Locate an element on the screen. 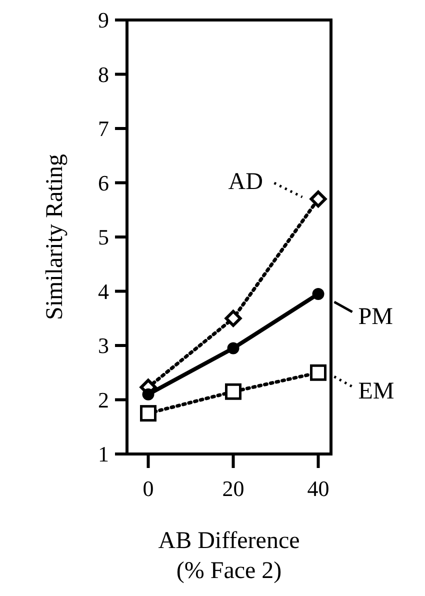 The height and width of the screenshot is (596, 425). y-tick-label: 7 is located at coordinates (103, 129).